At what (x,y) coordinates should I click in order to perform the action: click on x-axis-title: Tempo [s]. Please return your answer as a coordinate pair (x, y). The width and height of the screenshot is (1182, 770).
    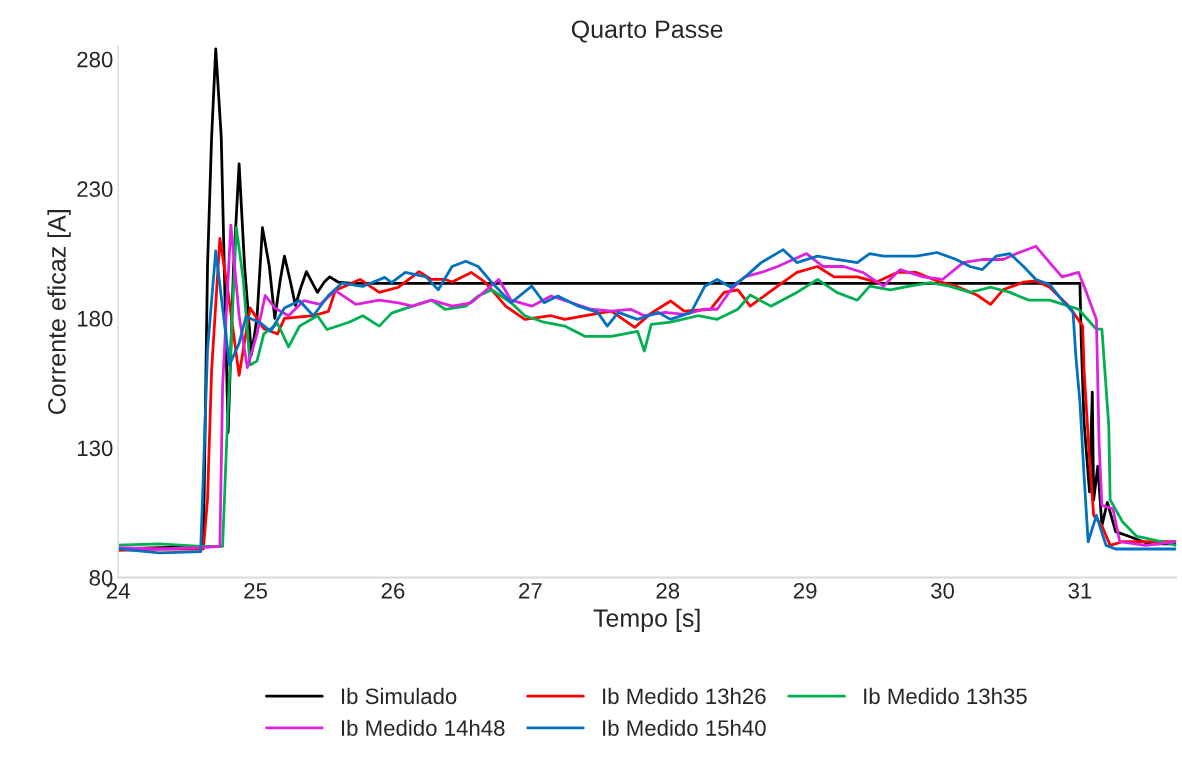
    Looking at the image, I should click on (646, 620).